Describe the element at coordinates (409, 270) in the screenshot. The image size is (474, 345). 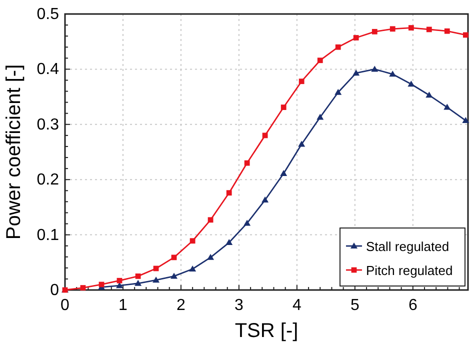
I see `legend-label: Pitch regulated` at that location.